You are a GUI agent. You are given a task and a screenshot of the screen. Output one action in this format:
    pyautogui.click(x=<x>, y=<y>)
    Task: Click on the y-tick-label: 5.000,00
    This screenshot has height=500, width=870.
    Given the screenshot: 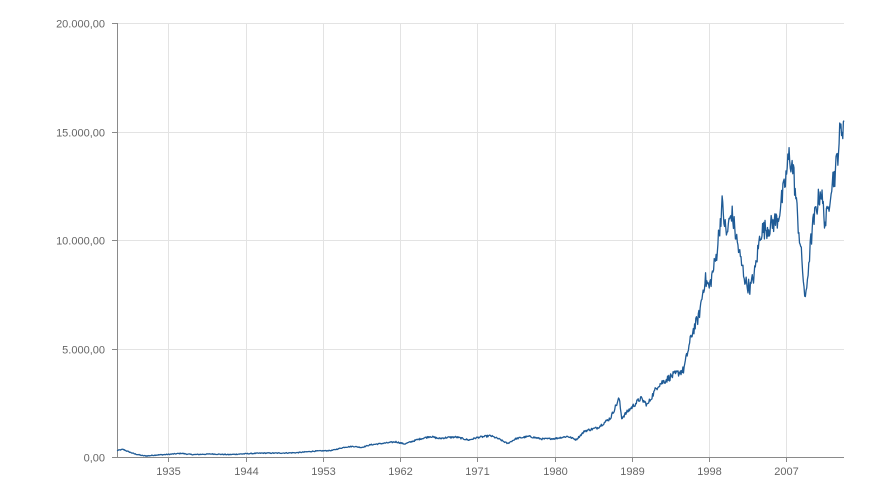 What is the action you would take?
    pyautogui.click(x=83, y=351)
    